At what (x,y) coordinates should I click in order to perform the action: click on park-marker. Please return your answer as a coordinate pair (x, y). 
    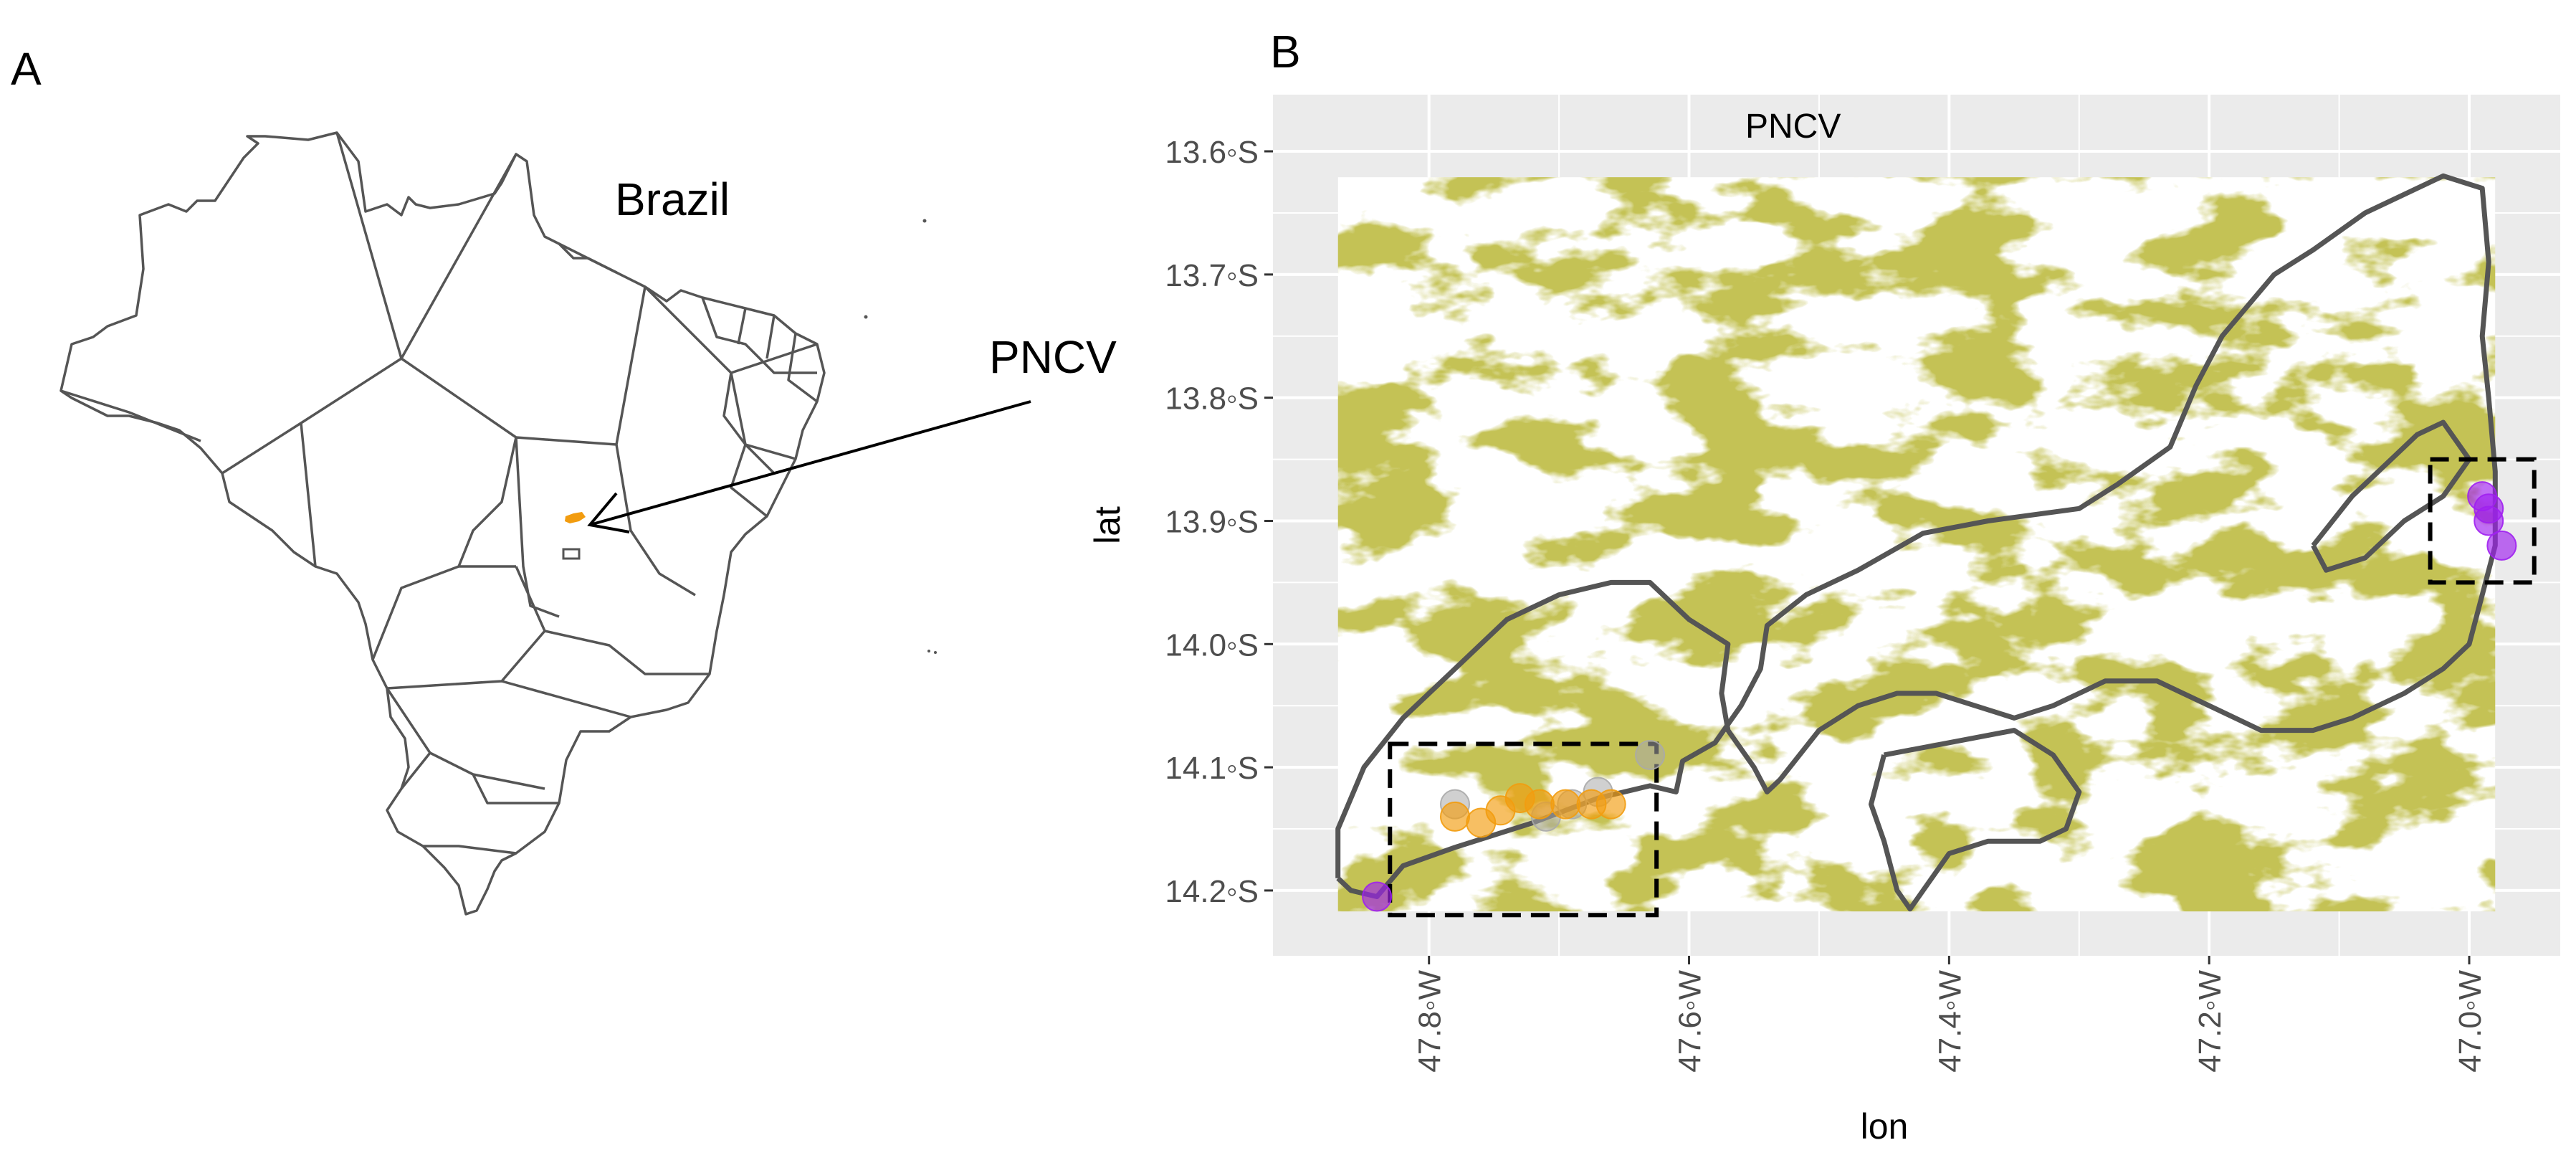
    Looking at the image, I should click on (575, 517).